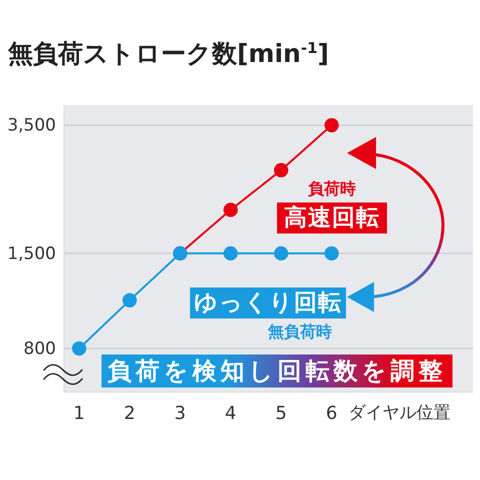 This screenshot has width=480, height=480. What do you see at coordinates (180, 413) in the screenshot?
I see `x-tick-label: 3` at bounding box center [180, 413].